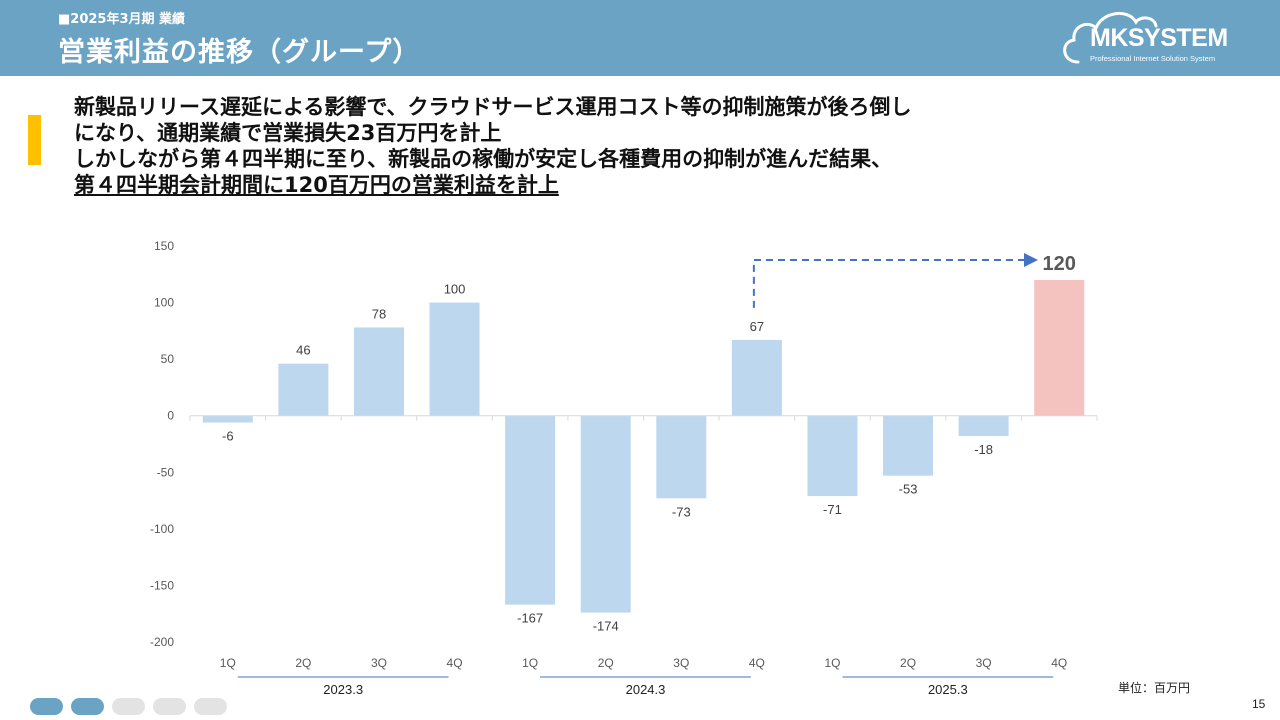 The height and width of the screenshot is (720, 1280). Describe the element at coordinates (643, 663) in the screenshot. I see `x-axis-categories: 1Q 2Q 3Q 4Q 1Q 2Q 3Q 4Q 1Q 2Q 3Q 4Q` at that location.